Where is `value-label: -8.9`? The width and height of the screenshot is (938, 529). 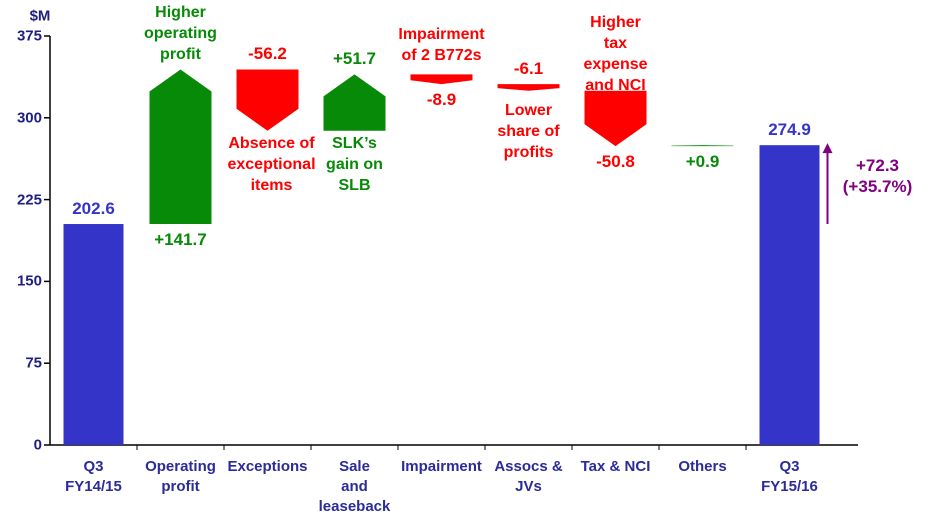
value-label: -8.9 is located at coordinates (441, 100).